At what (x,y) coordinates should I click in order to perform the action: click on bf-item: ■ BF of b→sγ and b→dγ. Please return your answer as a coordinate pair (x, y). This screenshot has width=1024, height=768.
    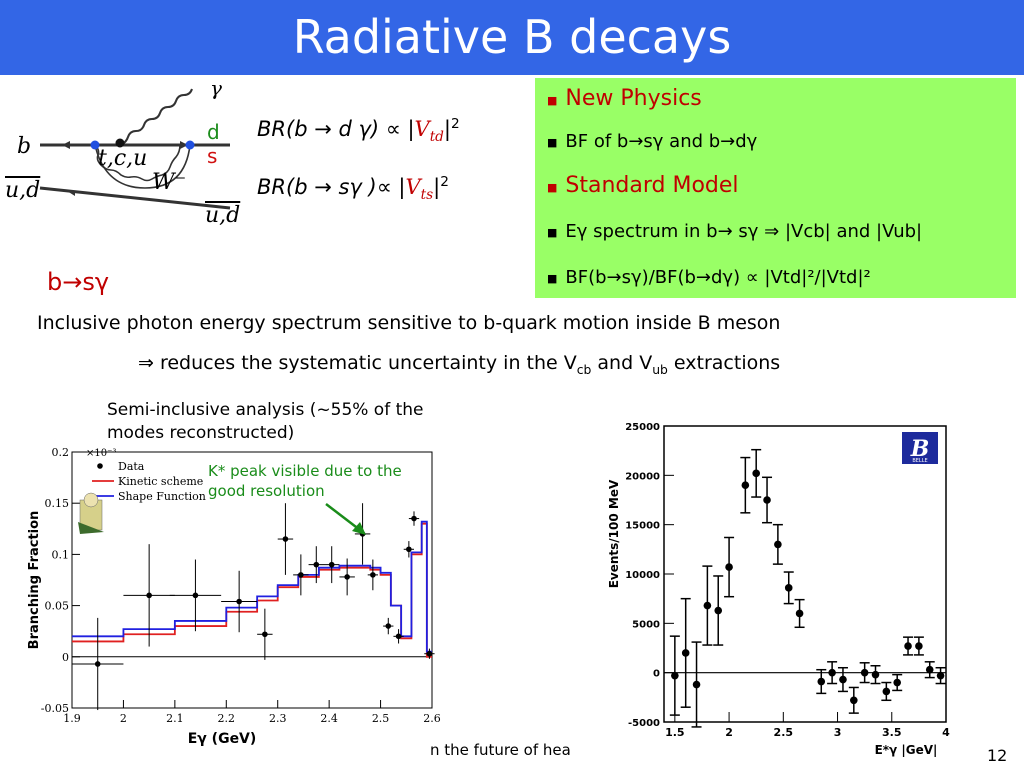
    Looking at the image, I should click on (652, 141).